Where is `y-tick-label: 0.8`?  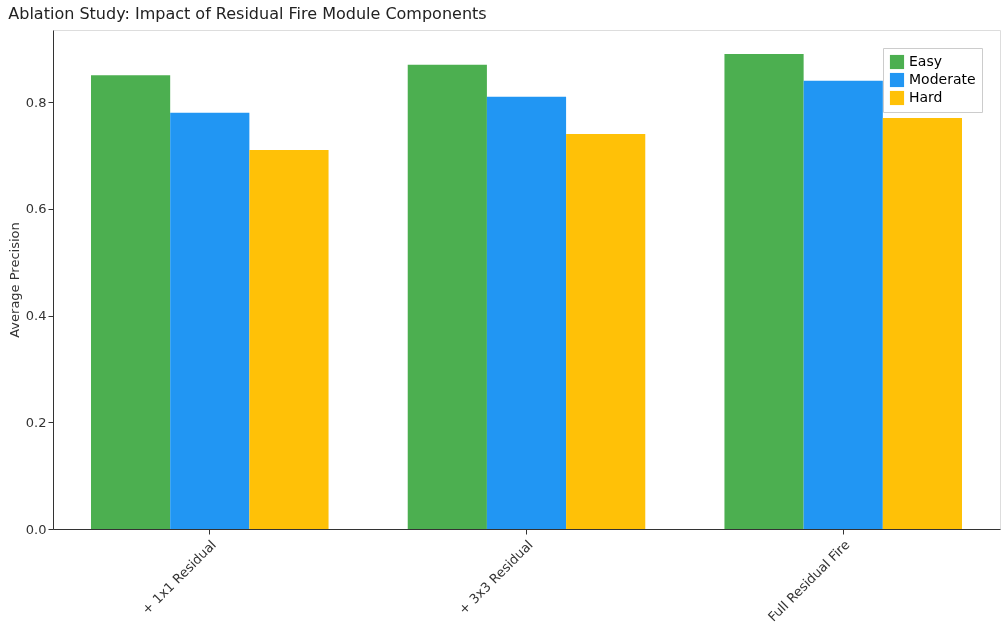
y-tick-label: 0.8 is located at coordinates (36, 102).